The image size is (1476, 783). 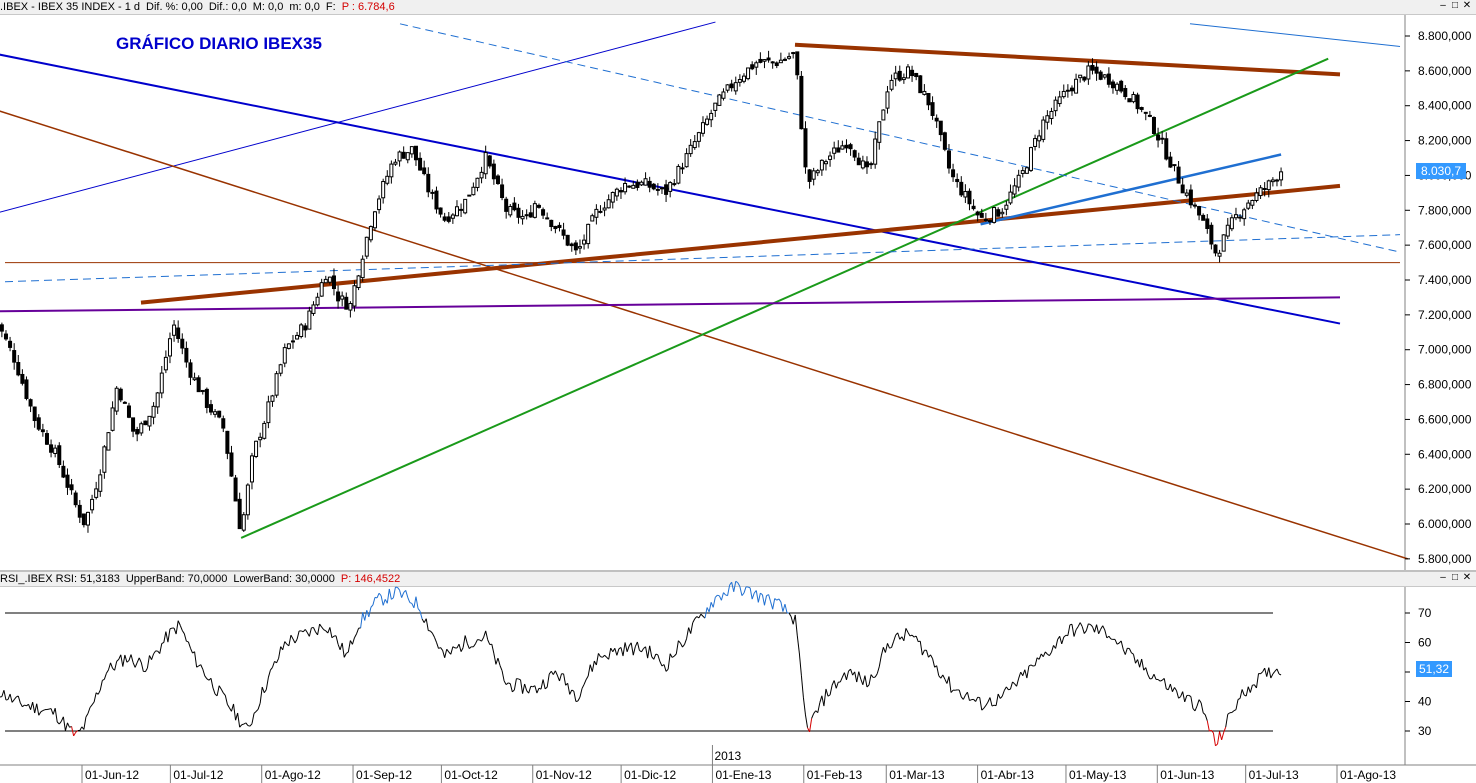 I want to click on time-tick-label: 01-Abr-13, so click(x=1008, y=775).